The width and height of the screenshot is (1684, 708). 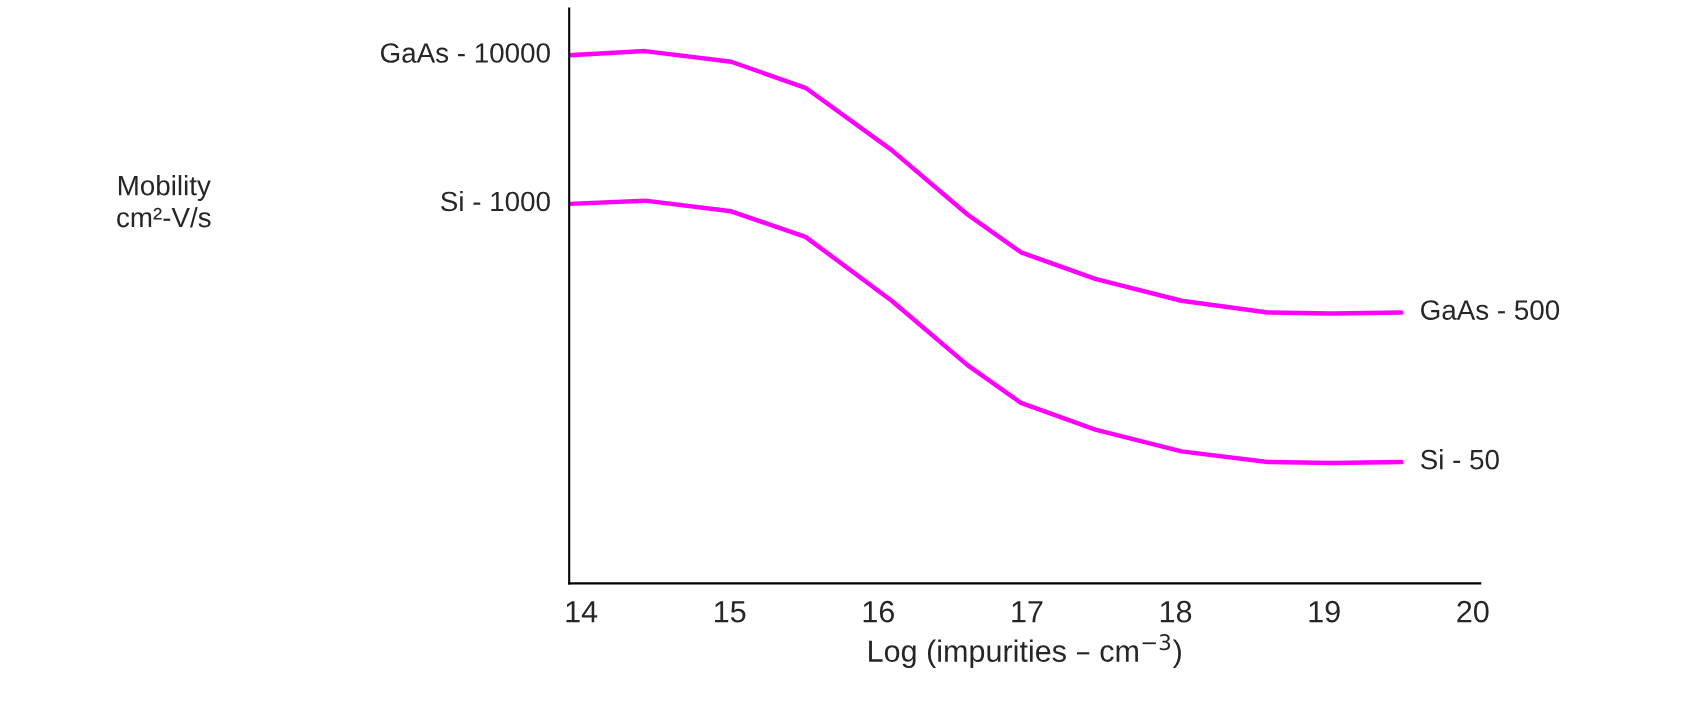 What do you see at coordinates (1324, 611) in the screenshot?
I see `x-tick-label: 19` at bounding box center [1324, 611].